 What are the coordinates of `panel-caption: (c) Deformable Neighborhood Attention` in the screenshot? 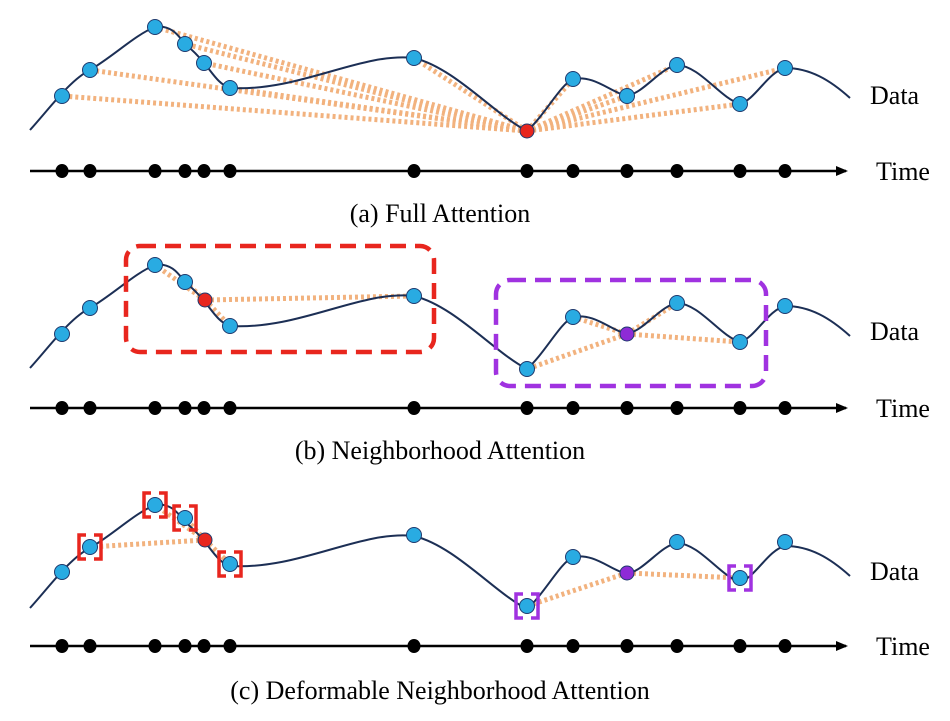 It's located at (440, 690).